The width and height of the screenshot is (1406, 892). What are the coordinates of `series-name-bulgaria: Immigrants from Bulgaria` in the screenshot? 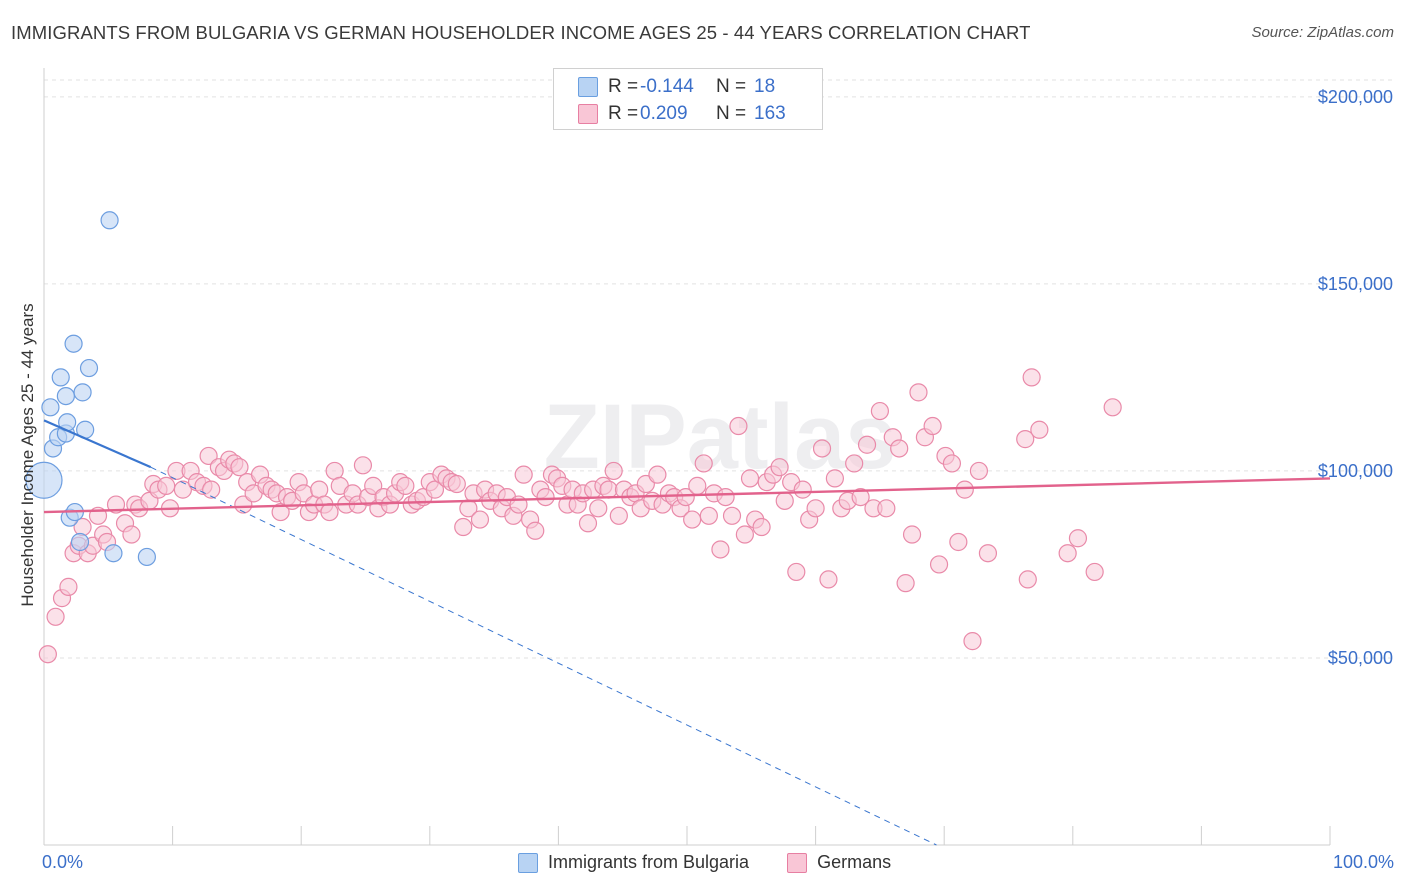 It's located at (649, 862).